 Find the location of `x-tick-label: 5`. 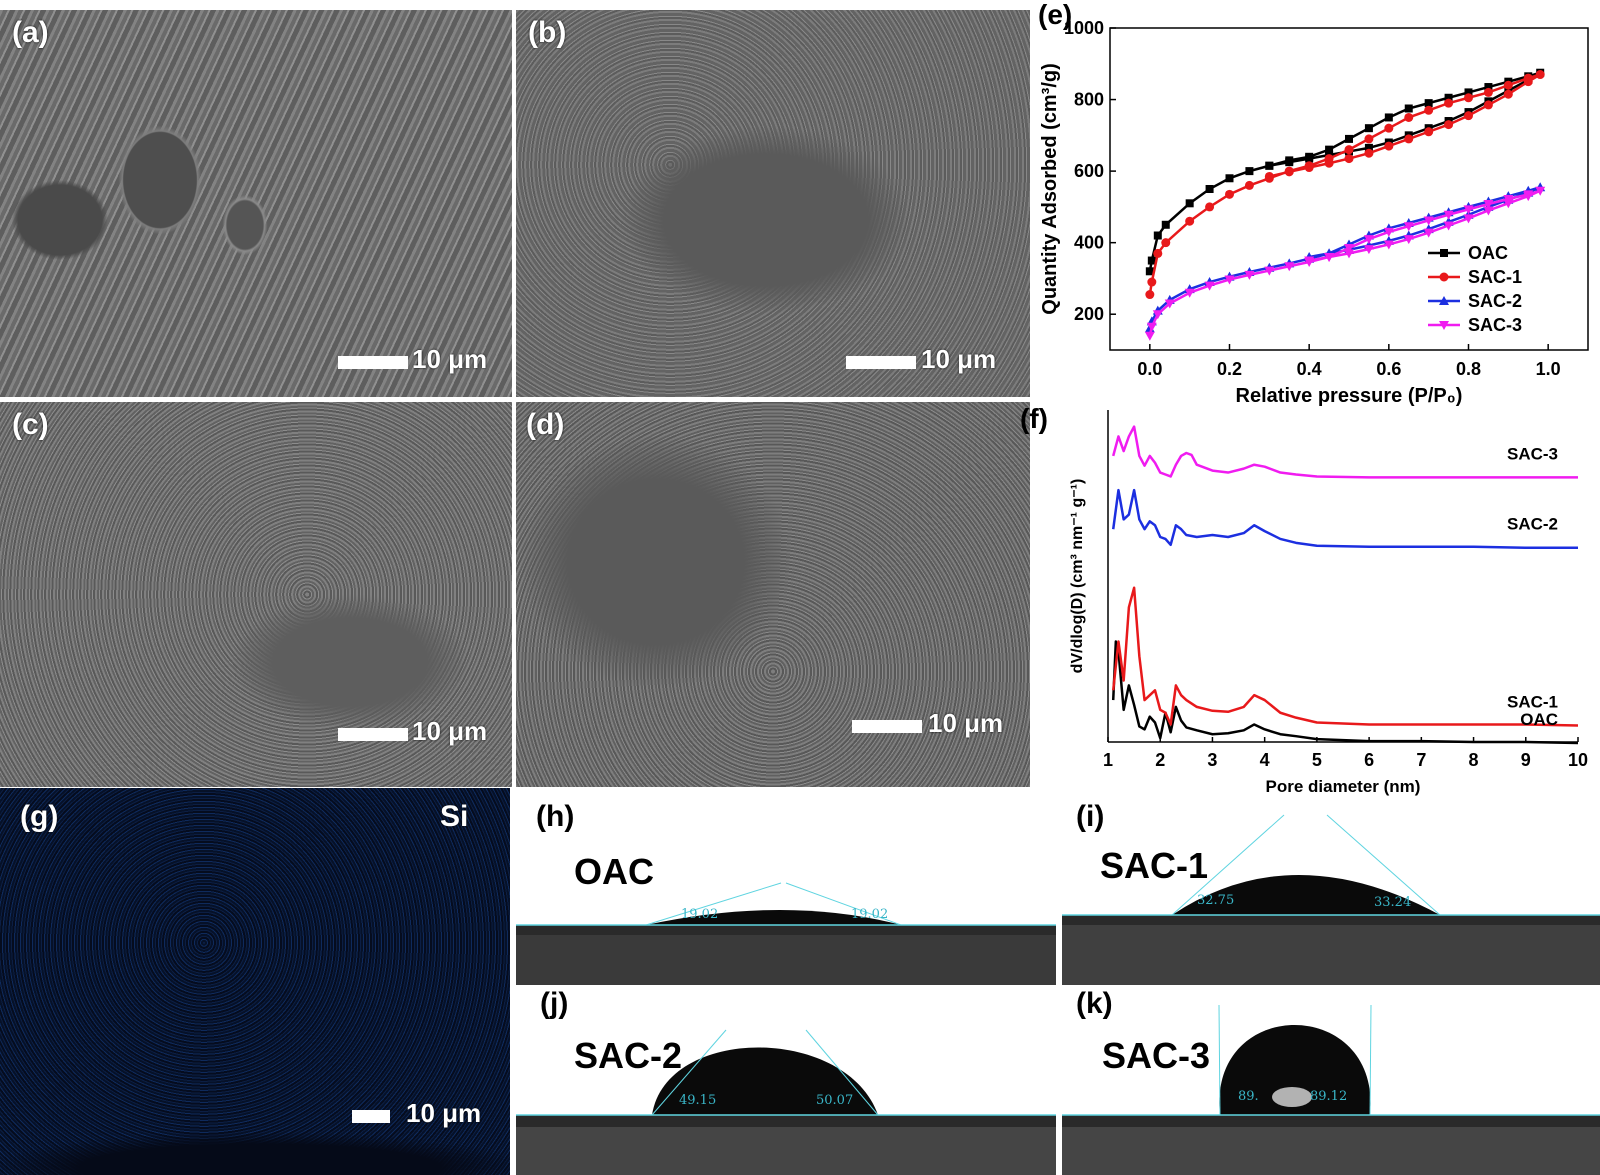

x-tick-label: 5 is located at coordinates (1317, 760).